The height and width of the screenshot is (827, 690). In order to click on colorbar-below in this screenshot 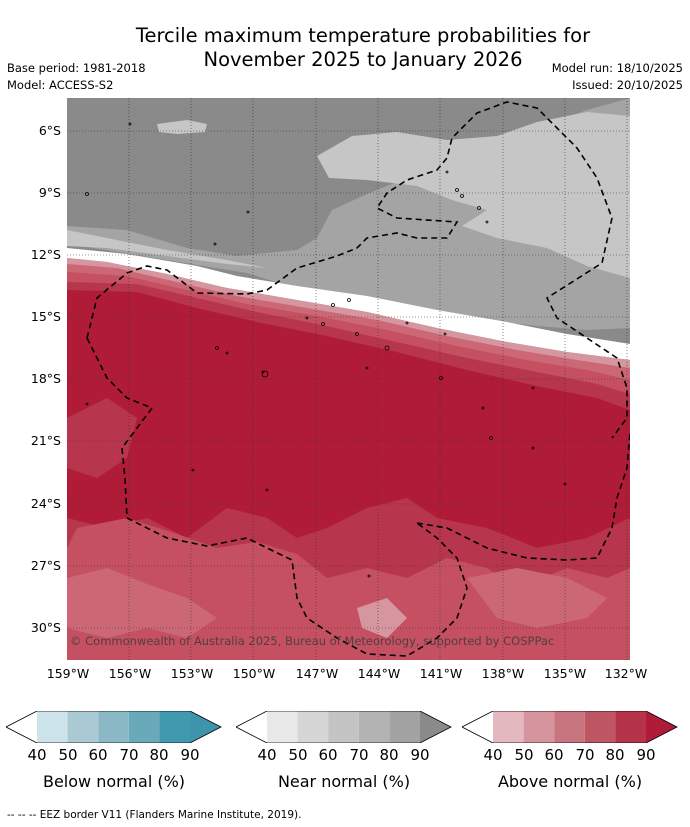, I will do `click(114, 727)`.